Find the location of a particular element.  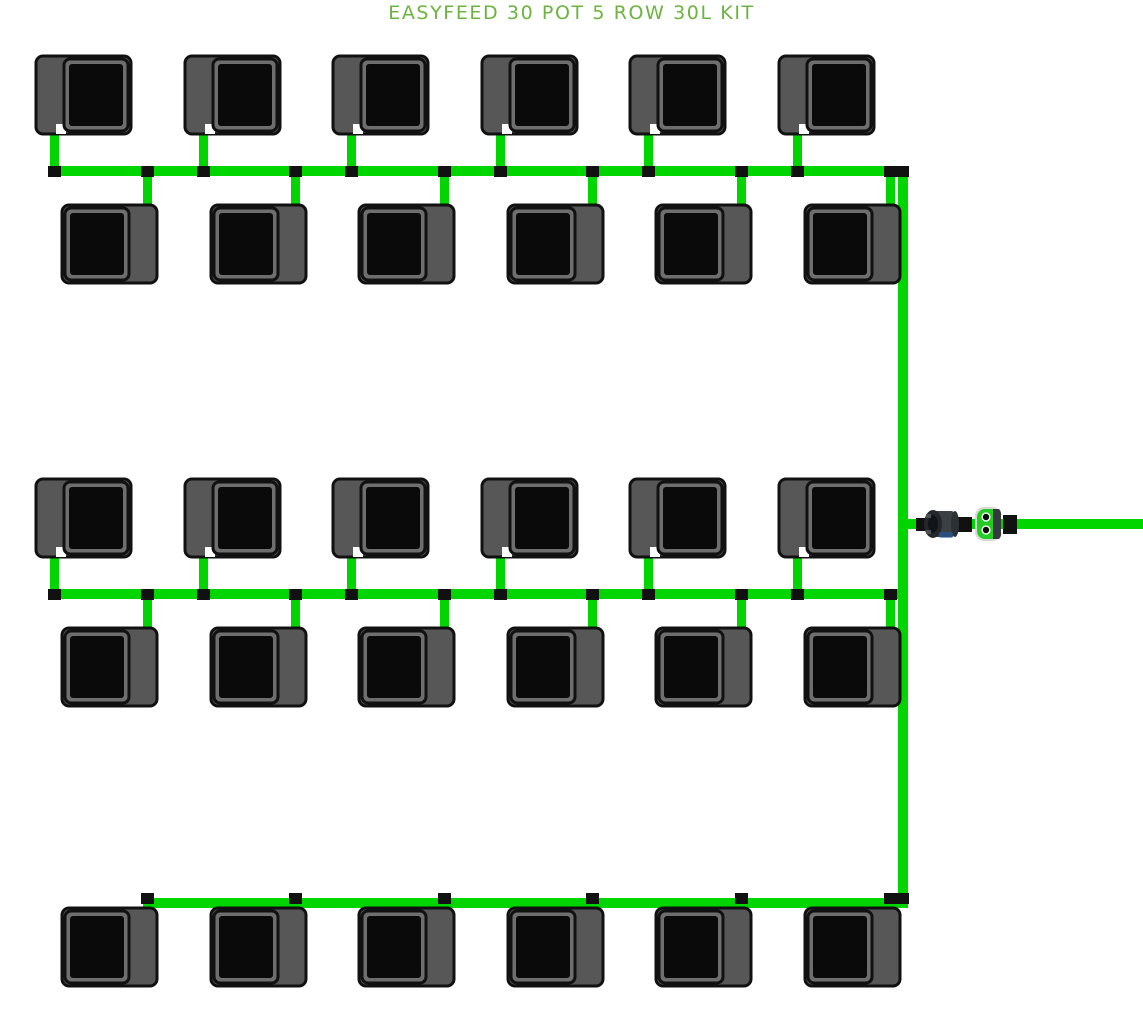

valve-assembly is located at coordinates (966, 524).